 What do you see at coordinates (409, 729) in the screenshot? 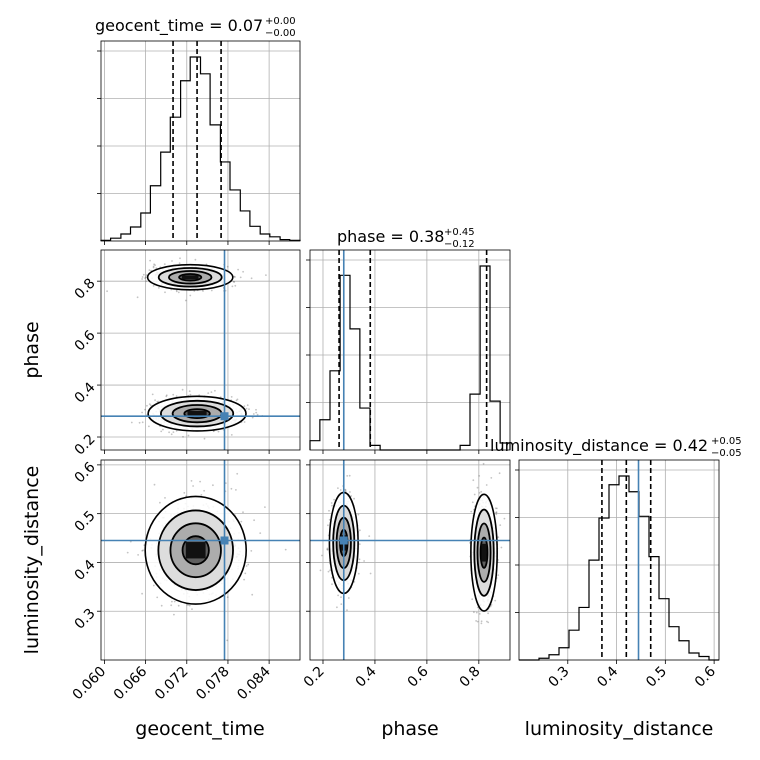
I see `xlabel-phase: phase` at bounding box center [409, 729].